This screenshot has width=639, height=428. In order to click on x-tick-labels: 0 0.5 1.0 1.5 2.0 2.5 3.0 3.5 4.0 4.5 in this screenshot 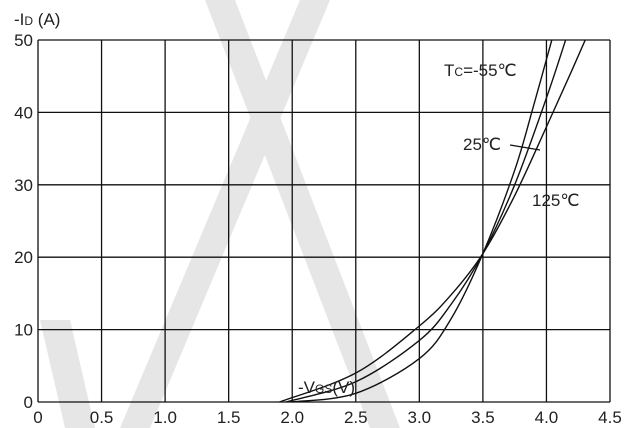, I will do `click(327, 417)`.